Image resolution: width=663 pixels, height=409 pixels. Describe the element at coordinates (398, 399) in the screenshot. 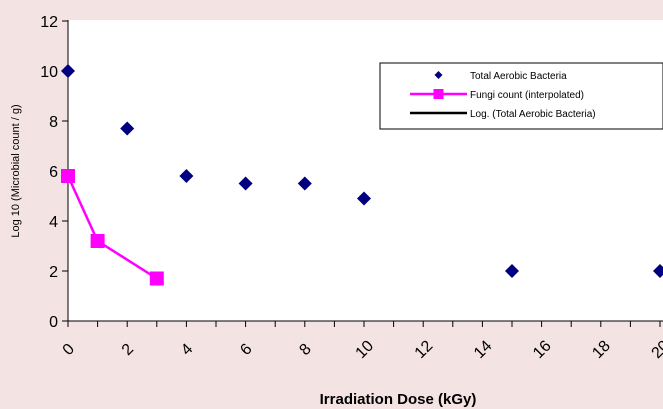

I see `x-axis-title: Irradiation Dose (kGy)` at that location.